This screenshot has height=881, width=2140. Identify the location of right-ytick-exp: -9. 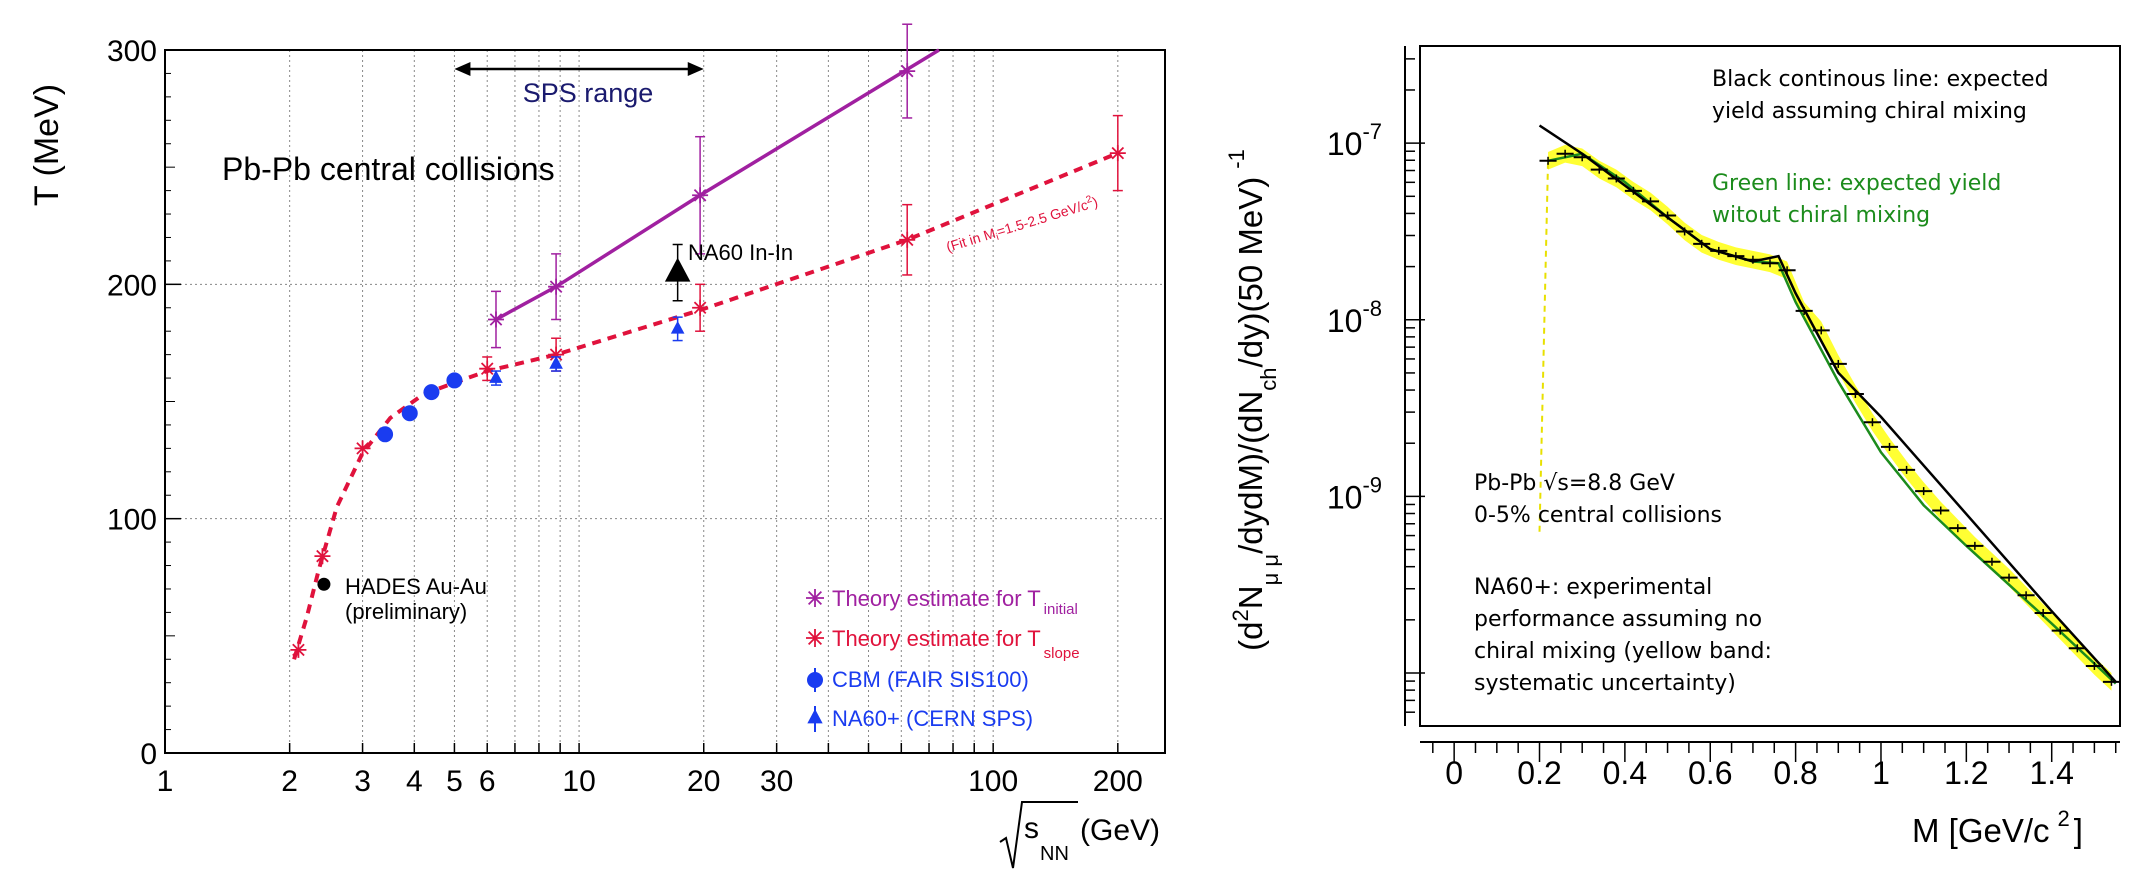
(1372, 484).